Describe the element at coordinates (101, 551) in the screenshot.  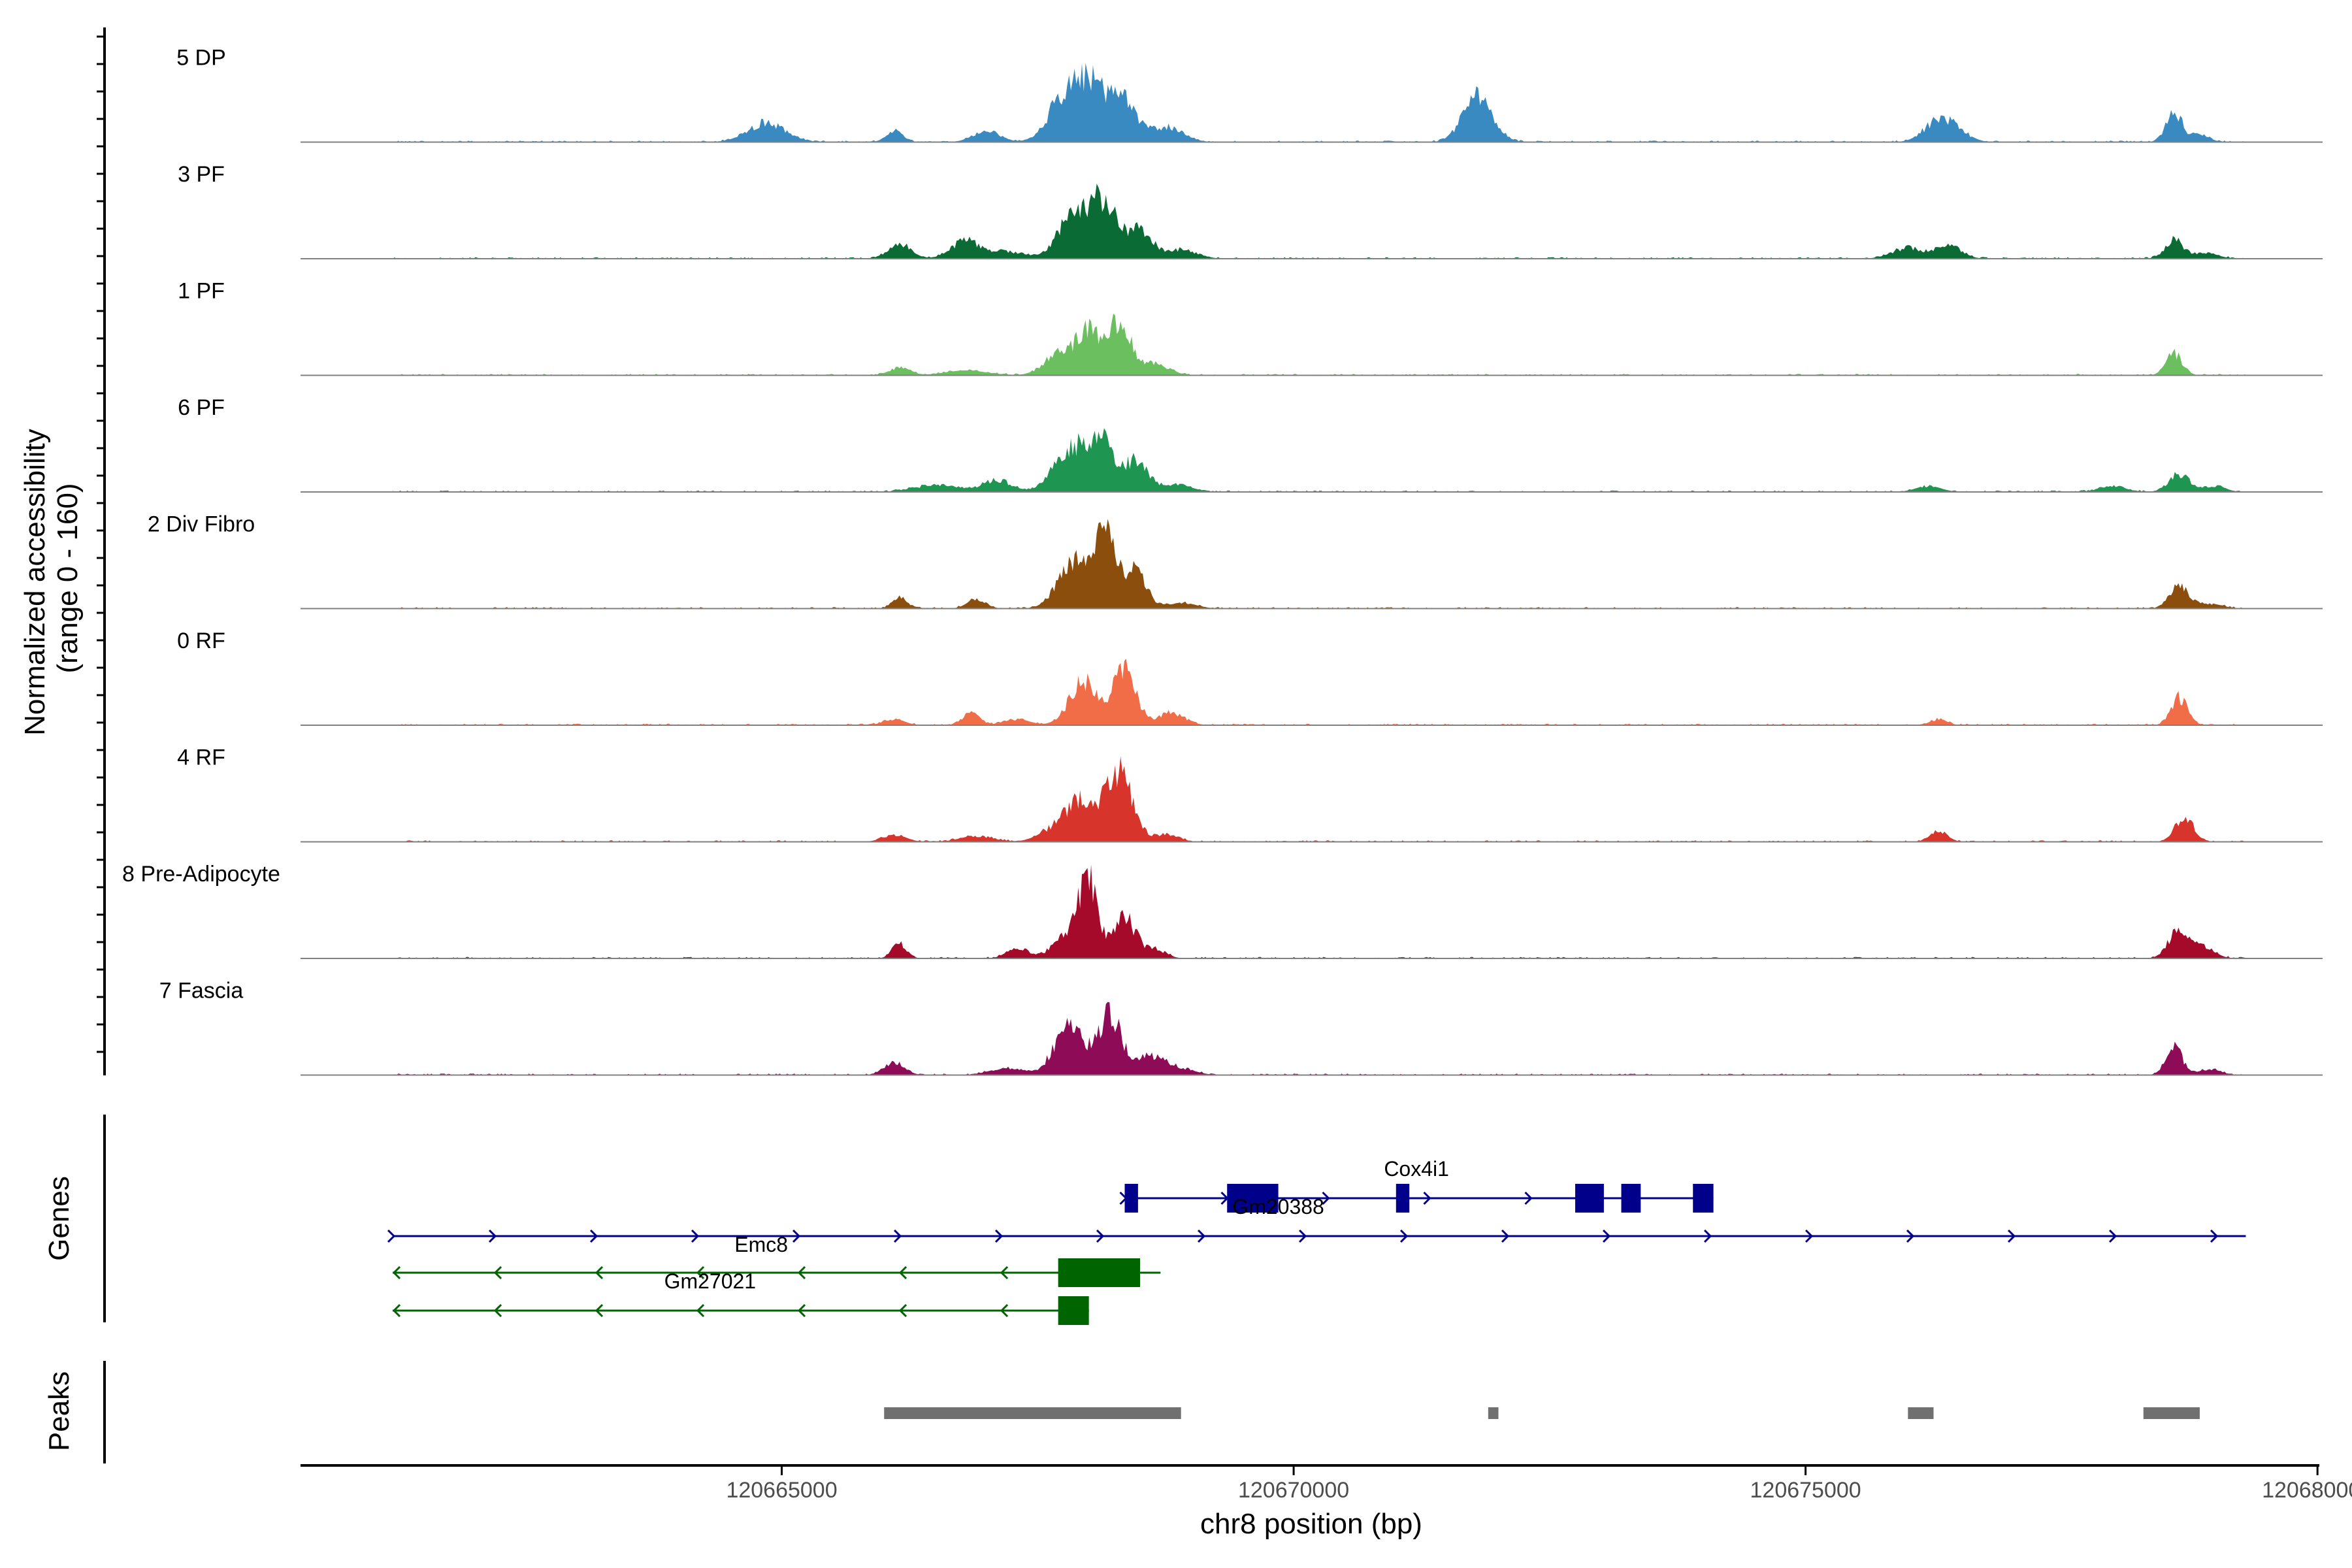
I see `left-y-axis` at that location.